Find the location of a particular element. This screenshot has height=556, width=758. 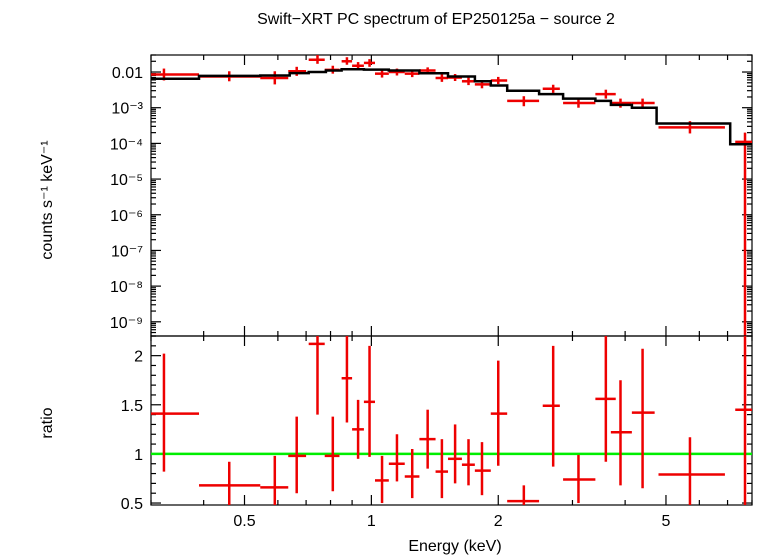

x-tick-label: 2 is located at coordinates (498, 521).